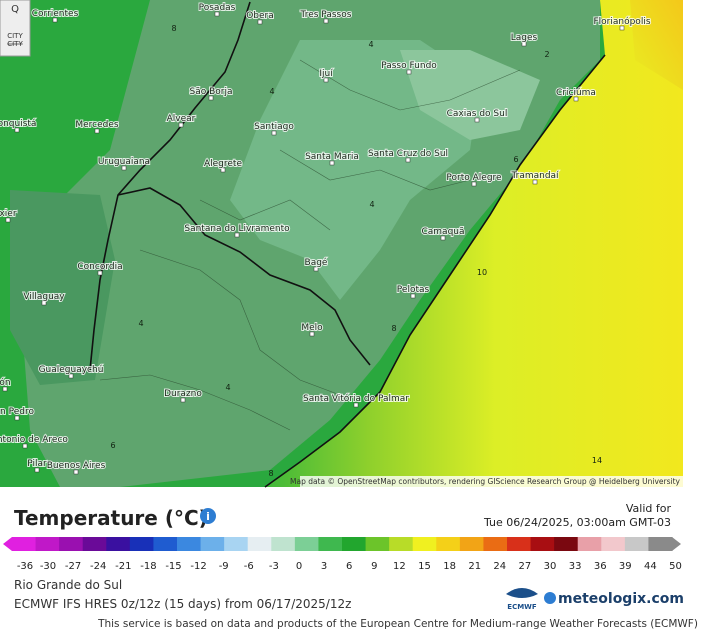 The height and width of the screenshot is (633, 719). What do you see at coordinates (7, 544) in the screenshot?
I see `colorbar-arrow` at bounding box center [7, 544].